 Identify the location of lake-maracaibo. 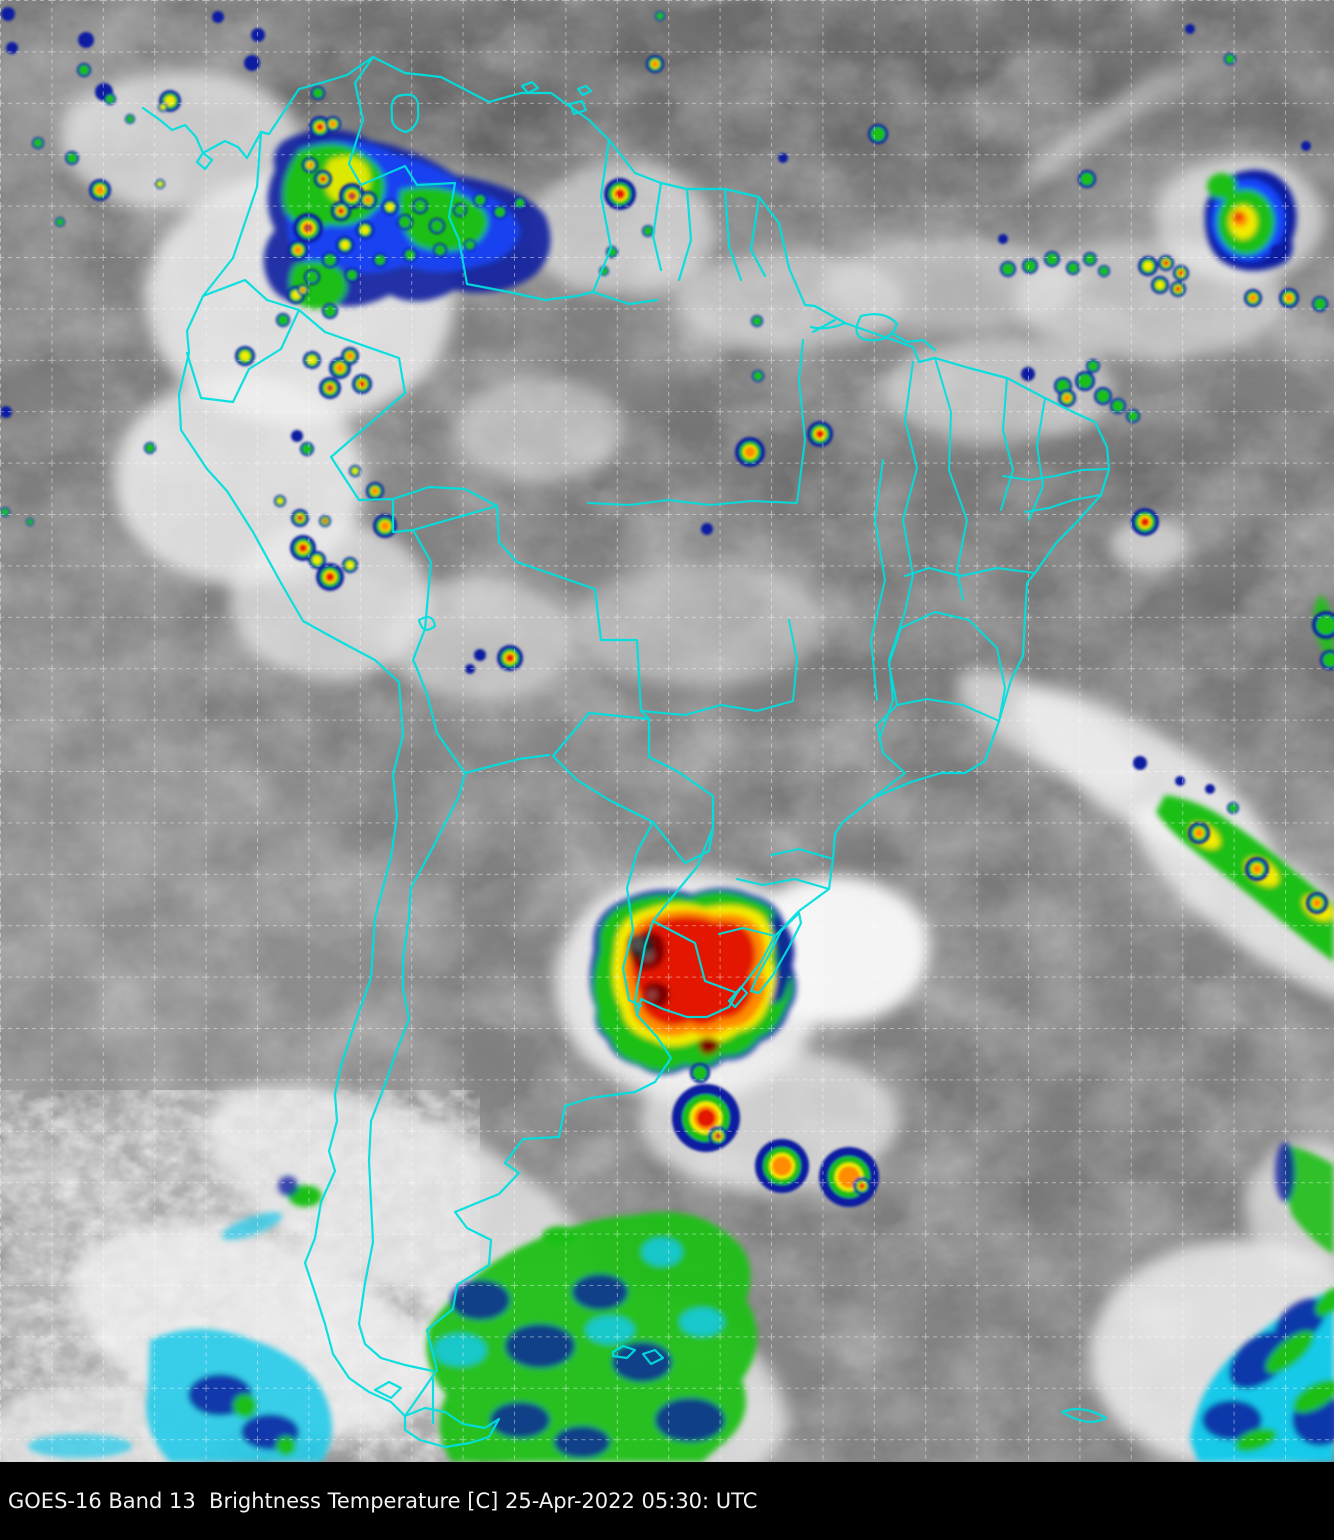
(405, 113).